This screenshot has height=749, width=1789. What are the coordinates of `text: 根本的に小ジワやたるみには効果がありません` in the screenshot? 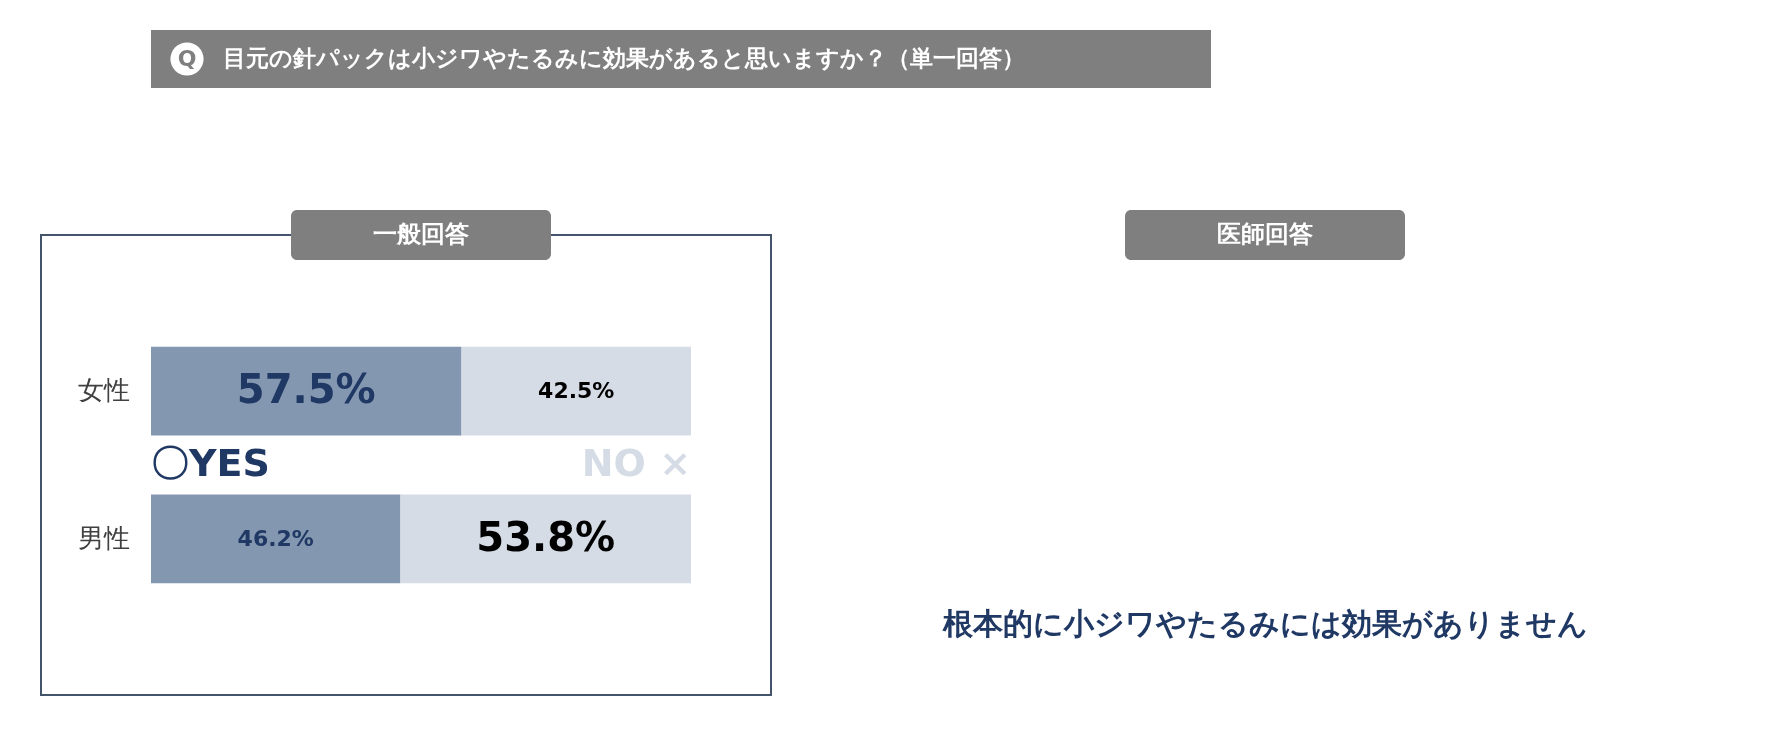 It's located at (1264, 623).